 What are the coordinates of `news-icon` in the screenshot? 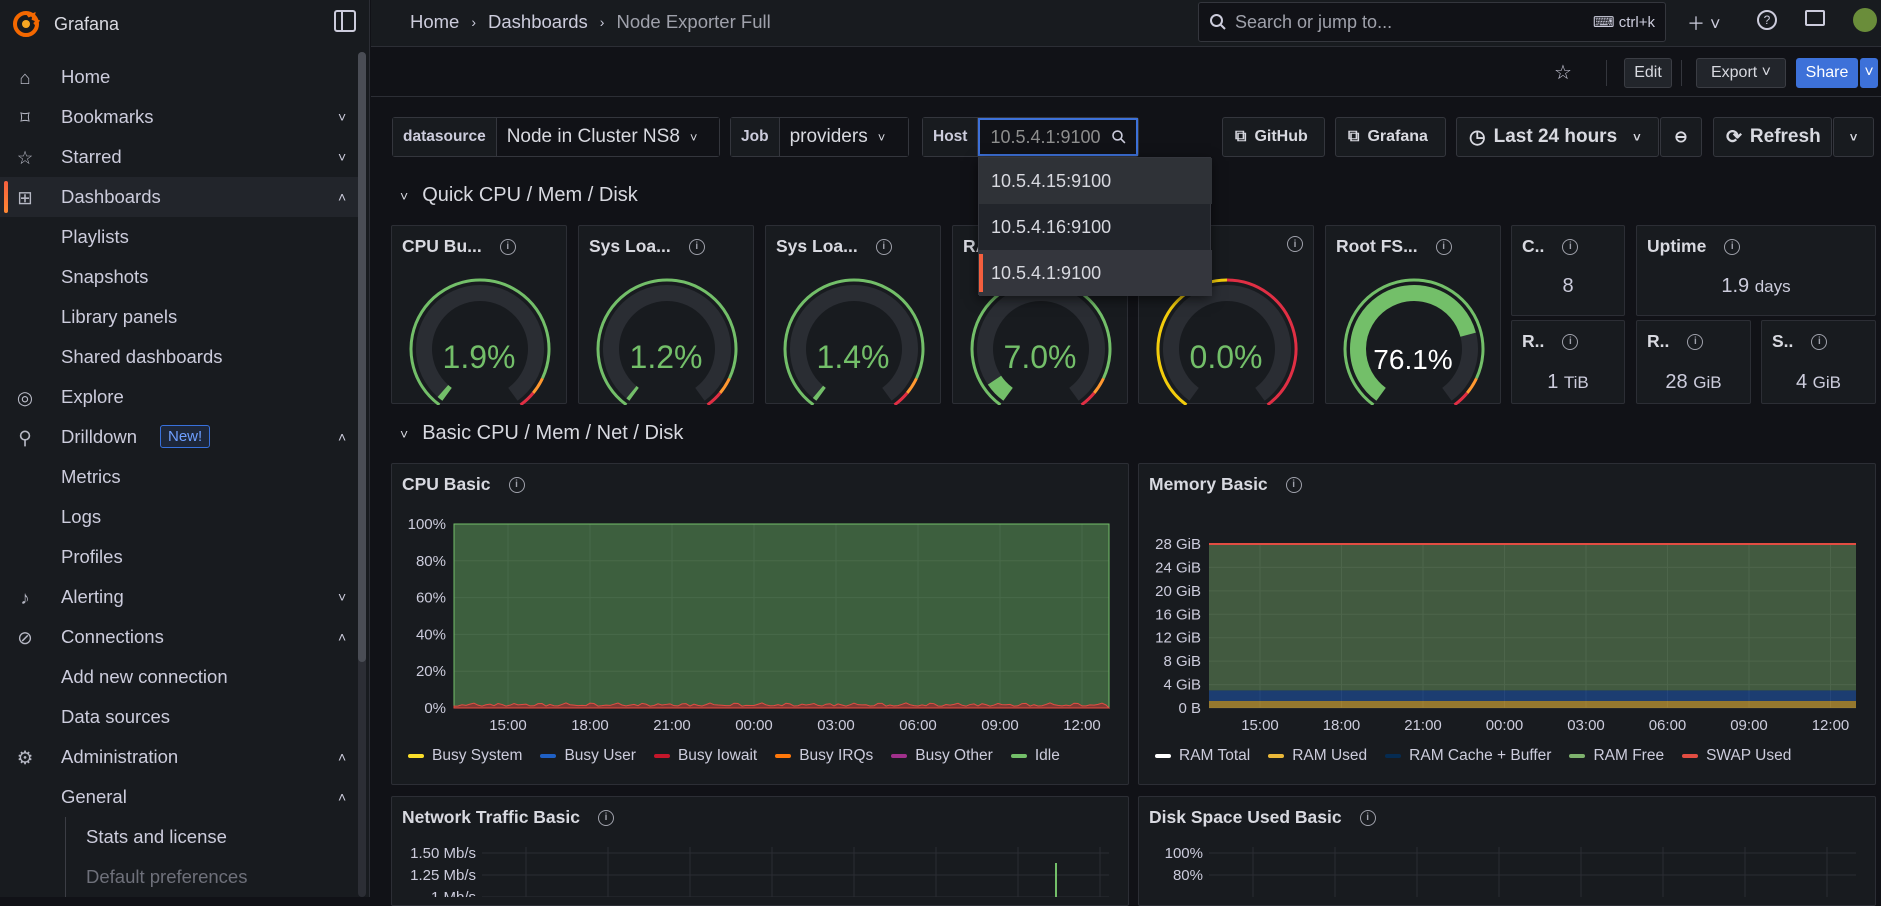 It's located at (1815, 18).